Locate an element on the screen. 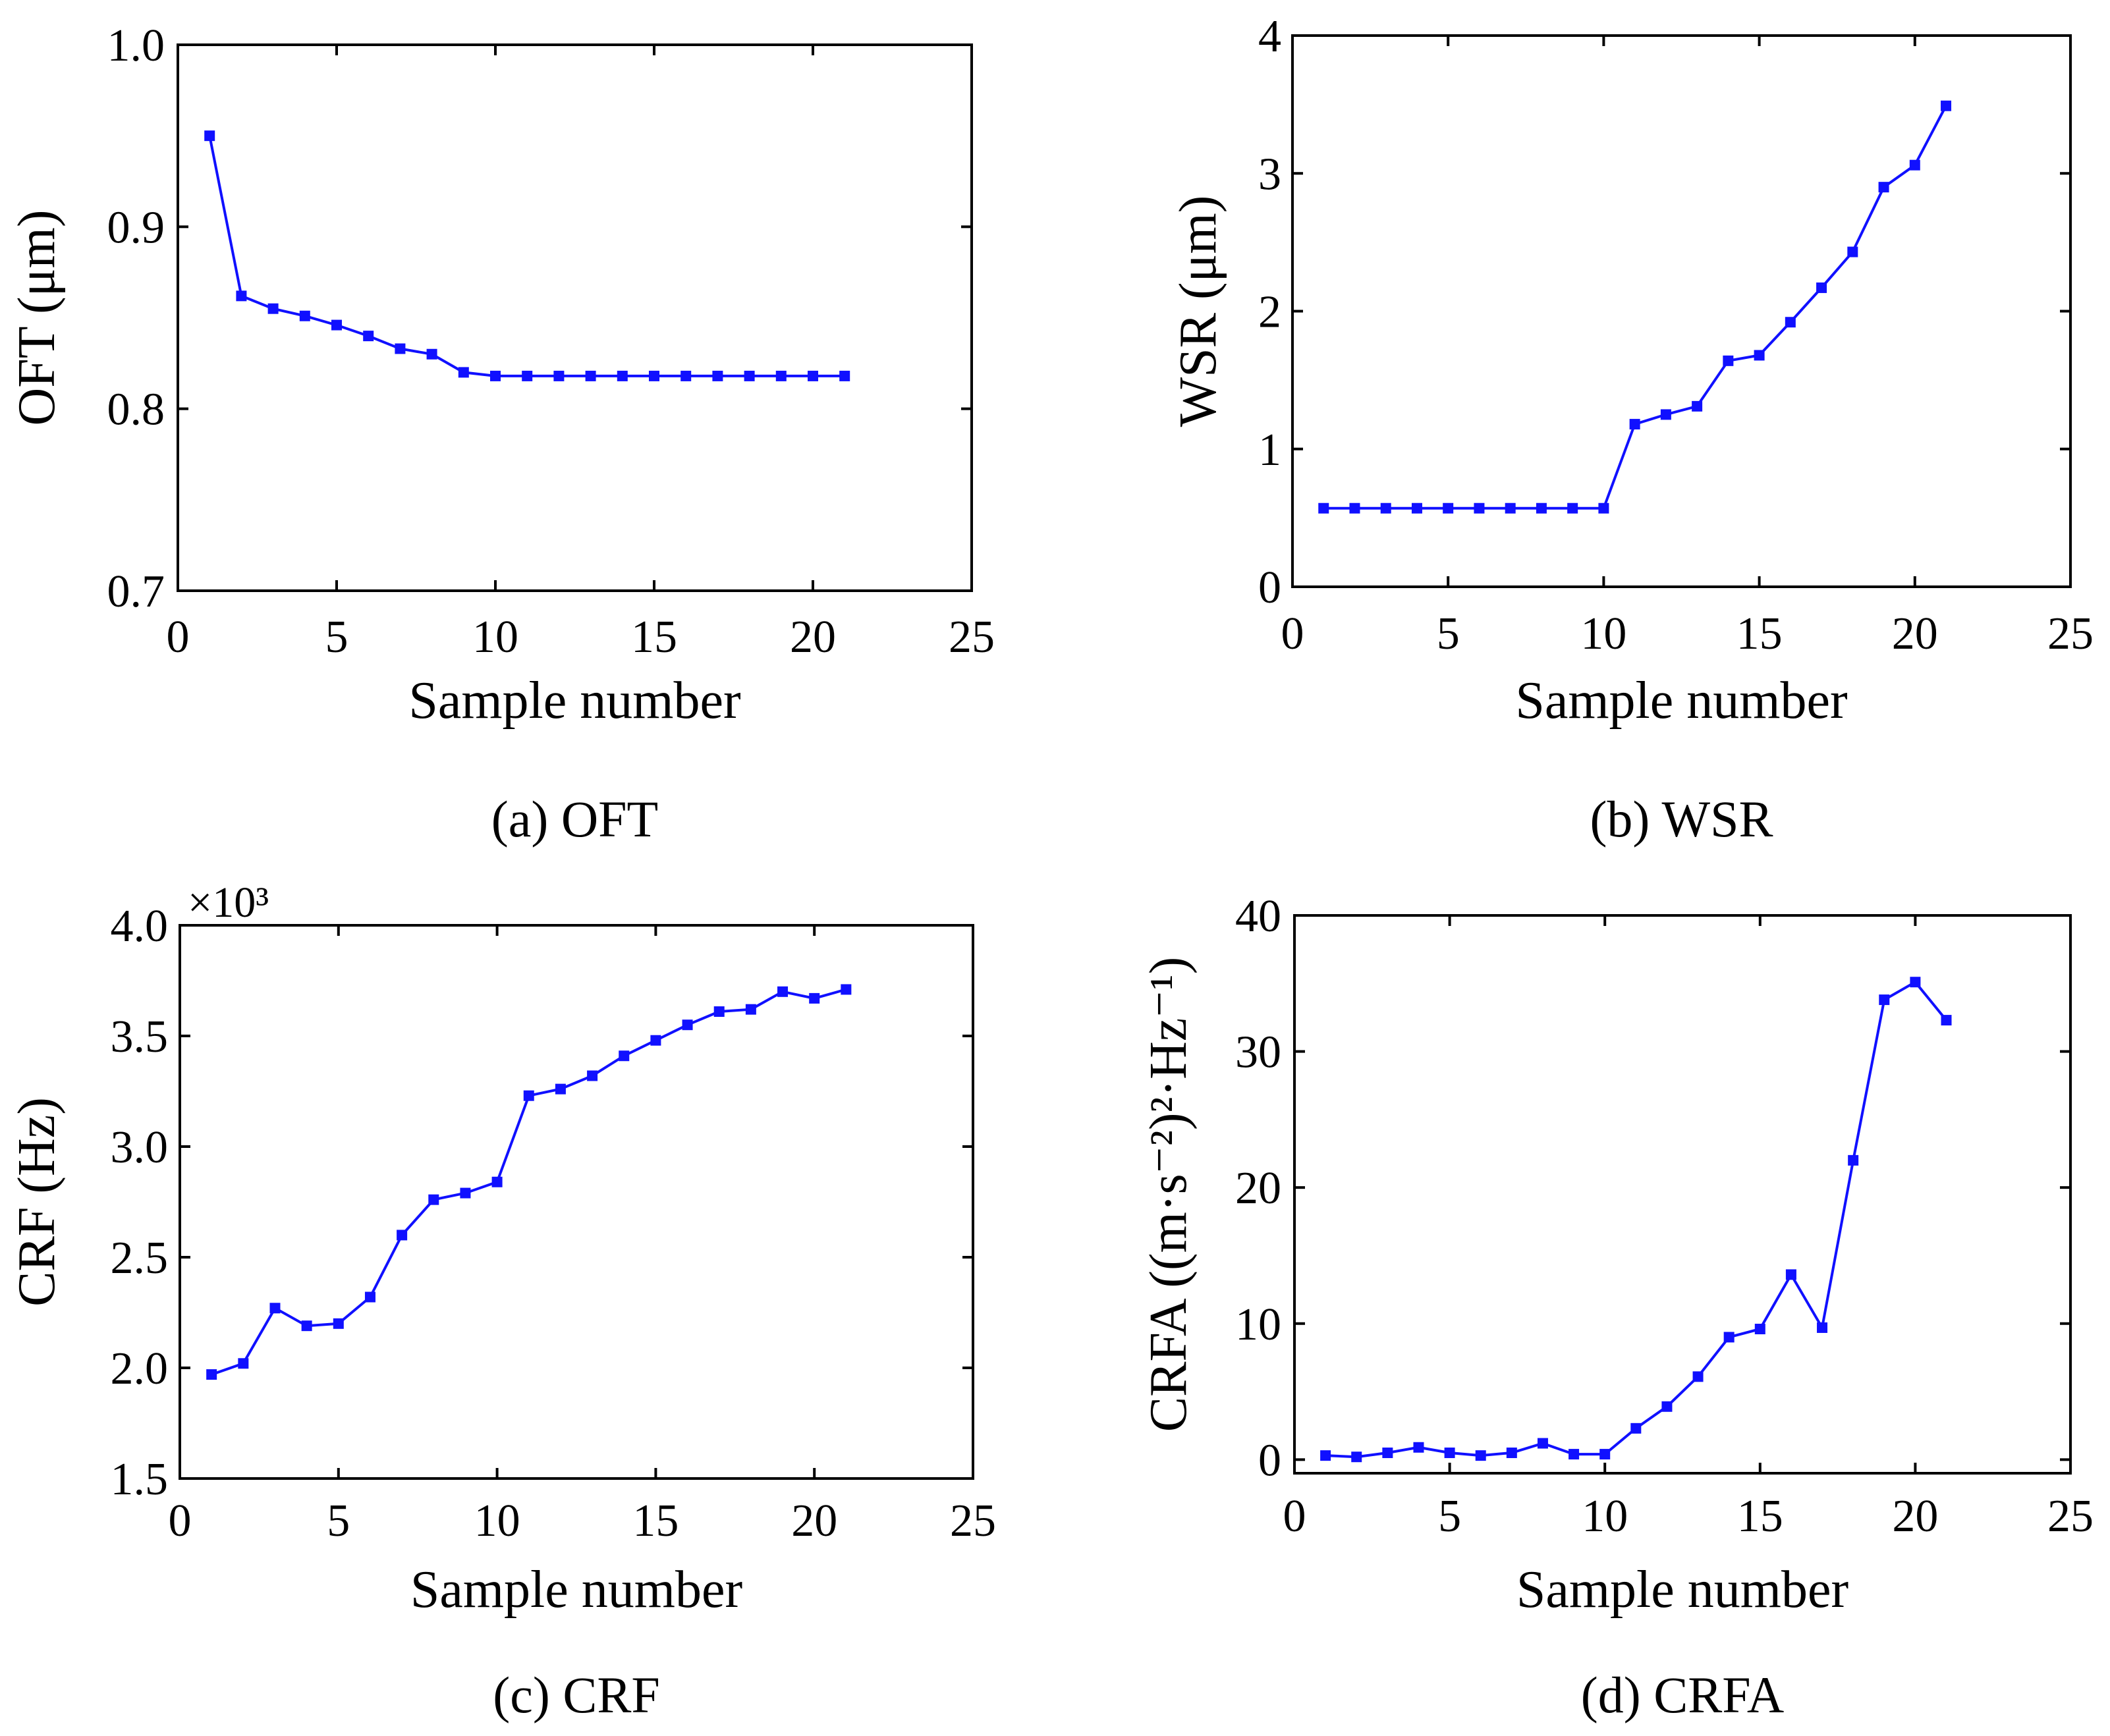 This screenshot has width=2110, height=1736. x-tick-label-crfa: 5 is located at coordinates (1449, 1516).